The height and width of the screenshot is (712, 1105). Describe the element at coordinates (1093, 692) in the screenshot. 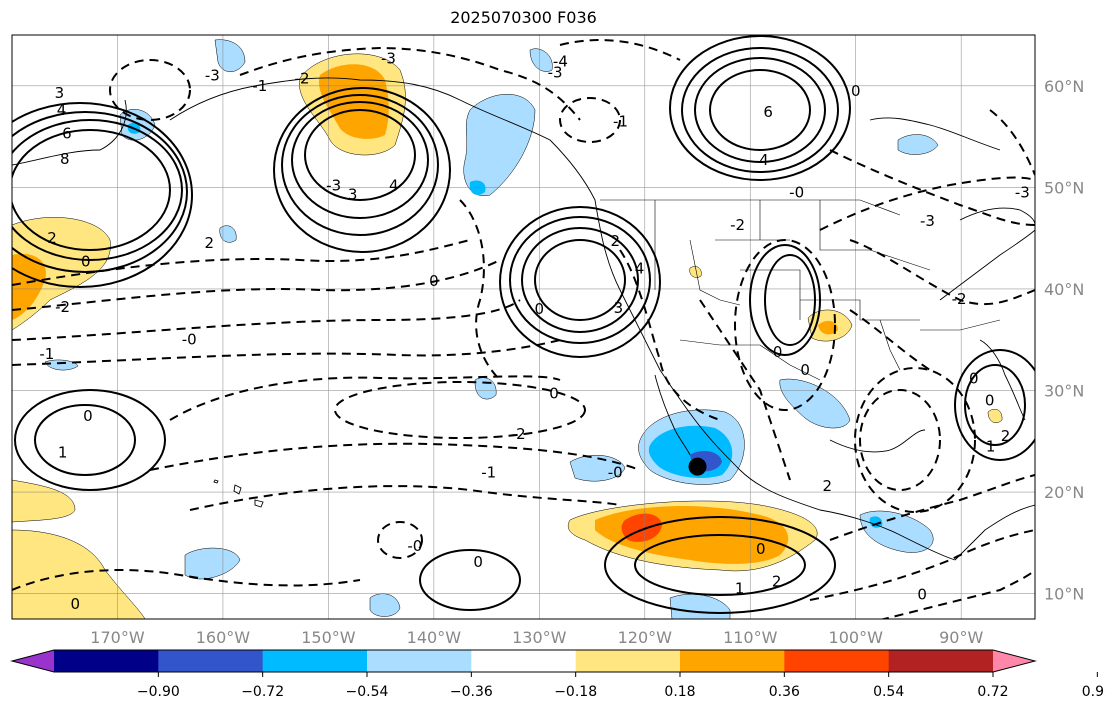

I see `colorbar-tick-label: 0.90` at that location.